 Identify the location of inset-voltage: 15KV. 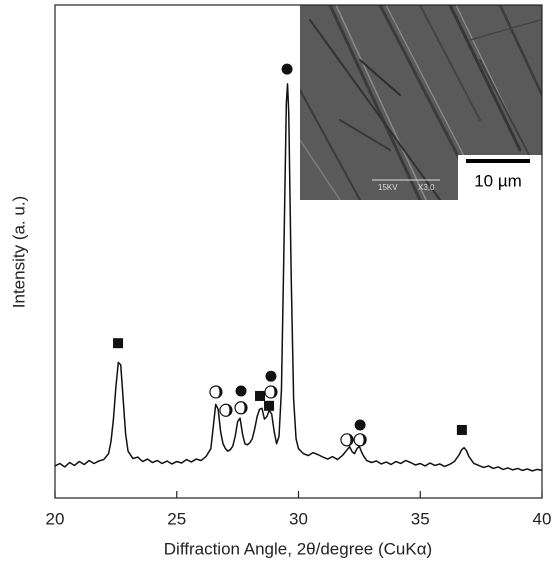
(388, 187).